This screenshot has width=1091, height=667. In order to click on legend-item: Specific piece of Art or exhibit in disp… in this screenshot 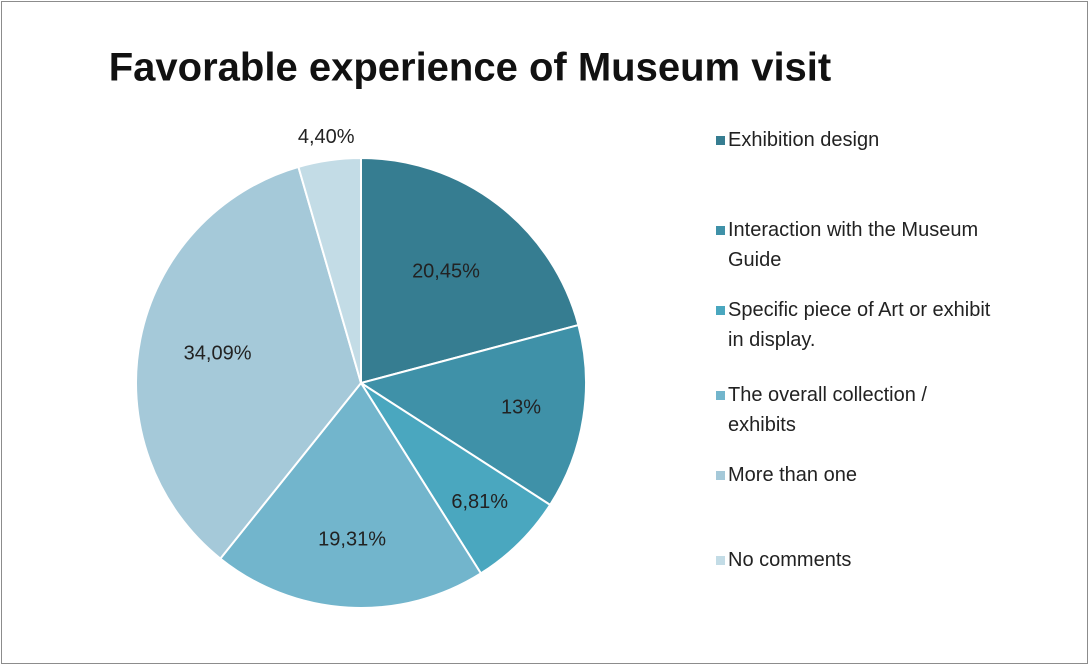, I will do `click(856, 325)`.